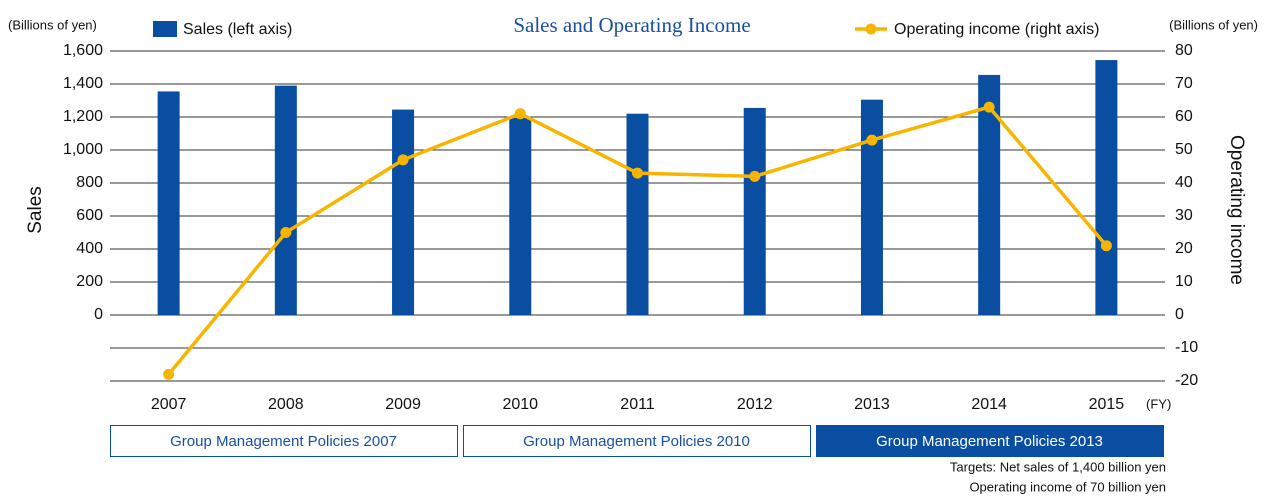  What do you see at coordinates (1184, 215) in the screenshot?
I see `y2-tick-label: 30` at bounding box center [1184, 215].